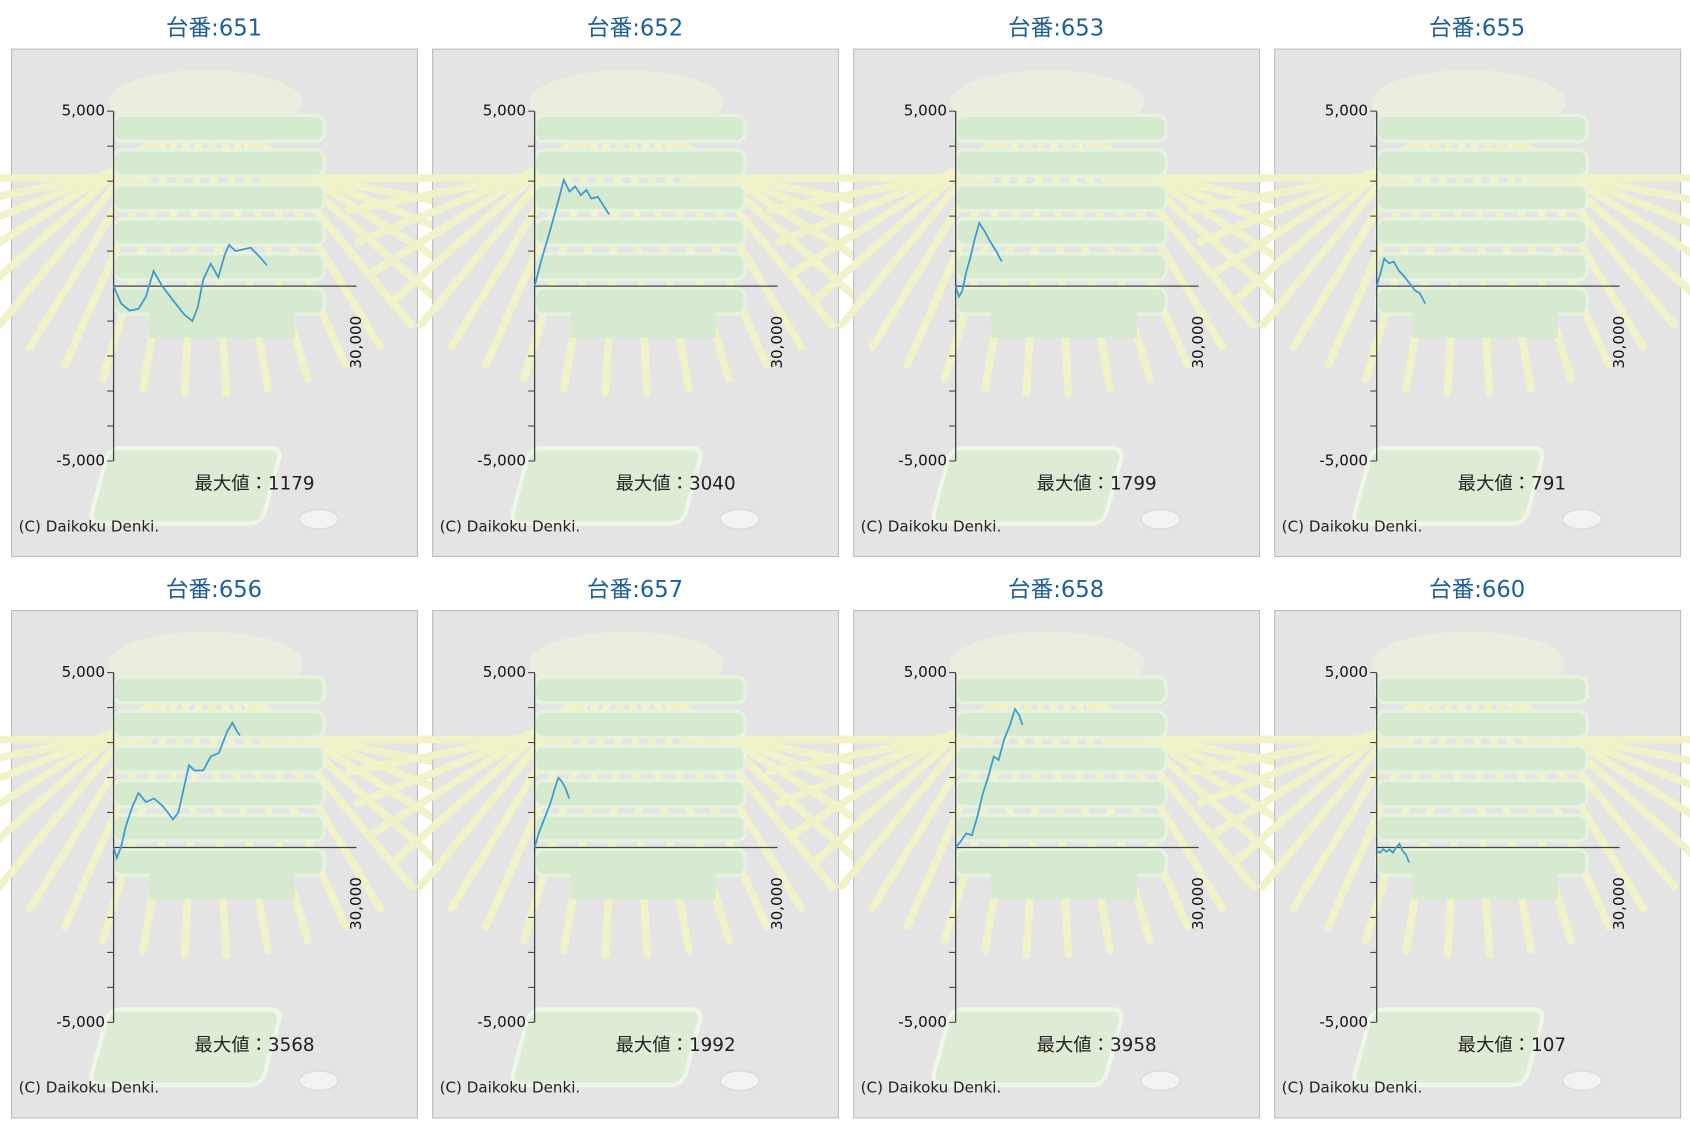 The image size is (1690, 1126). What do you see at coordinates (1477, 590) in the screenshot?
I see `chart-title: 台番:660` at bounding box center [1477, 590].